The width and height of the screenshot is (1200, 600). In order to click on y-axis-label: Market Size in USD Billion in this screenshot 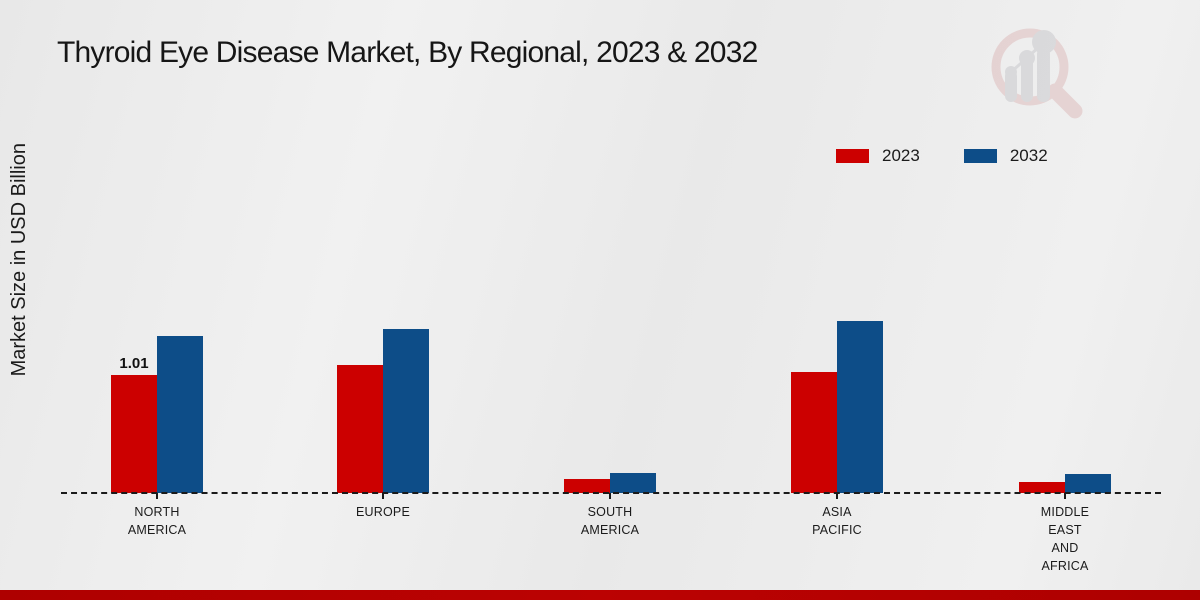, I will do `click(18, 260)`.